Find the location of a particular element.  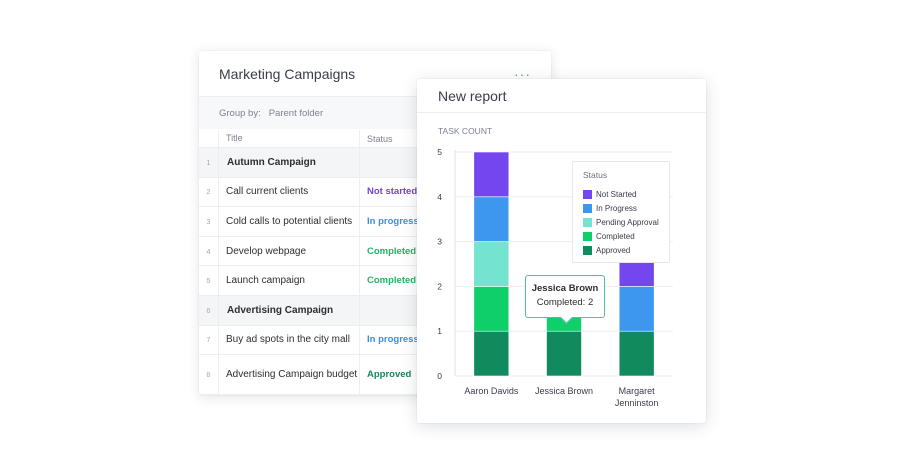

legend-item: Completed is located at coordinates (621, 236).